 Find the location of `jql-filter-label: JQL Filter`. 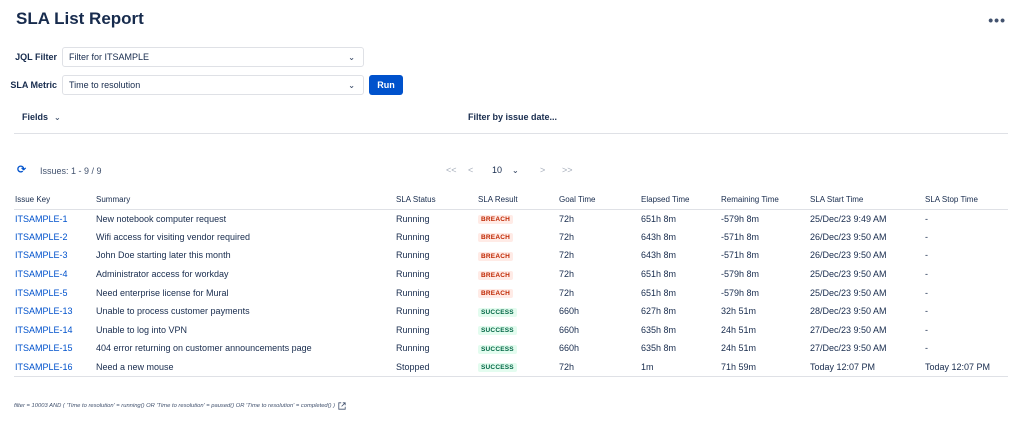

jql-filter-label: JQL Filter is located at coordinates (36, 57).